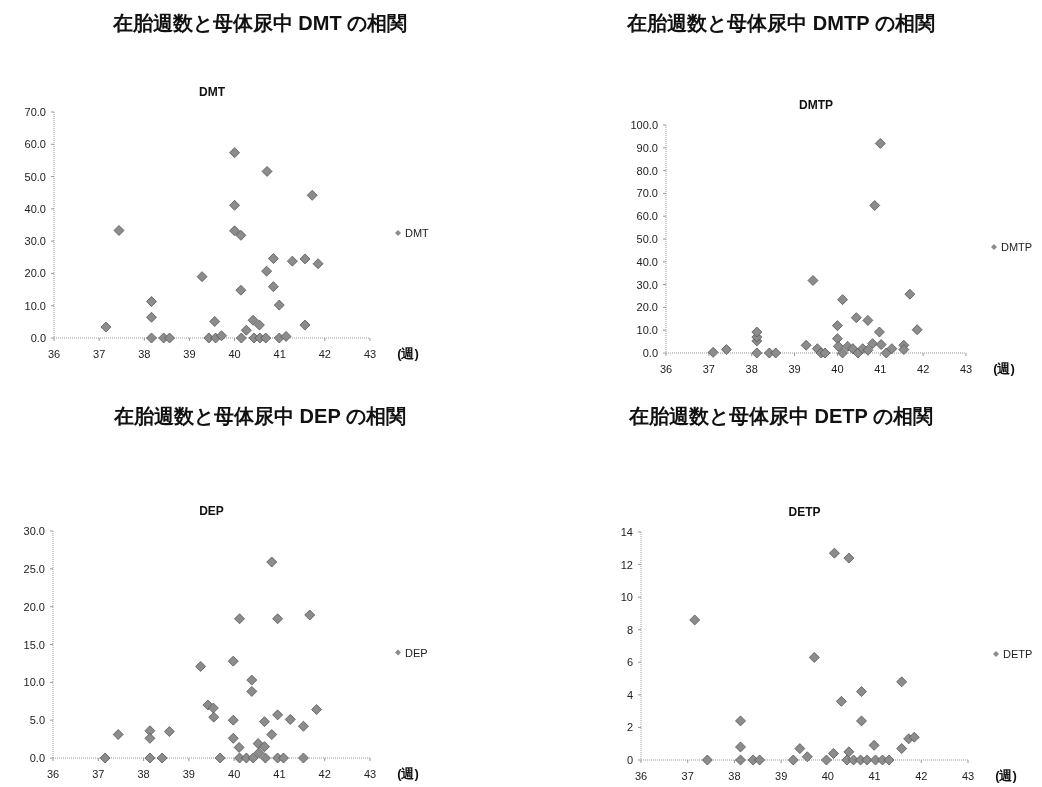  Describe the element at coordinates (259, 23) in the screenshot. I see `chart-title: 在胎週数と母体尿中 DMT の相関` at that location.